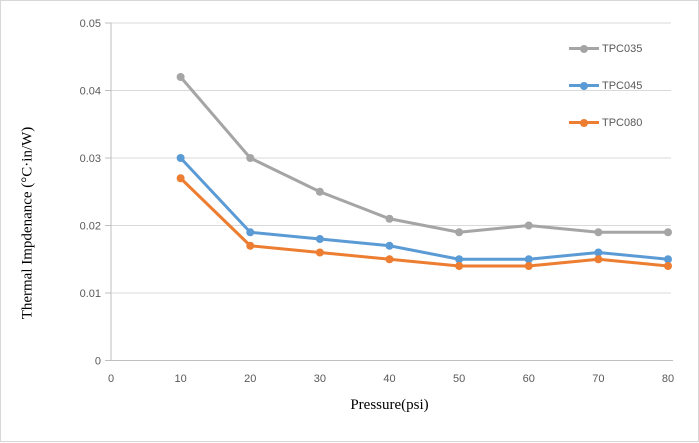 This screenshot has width=699, height=443. What do you see at coordinates (529, 379) in the screenshot?
I see `x-tick-label: 60` at bounding box center [529, 379].